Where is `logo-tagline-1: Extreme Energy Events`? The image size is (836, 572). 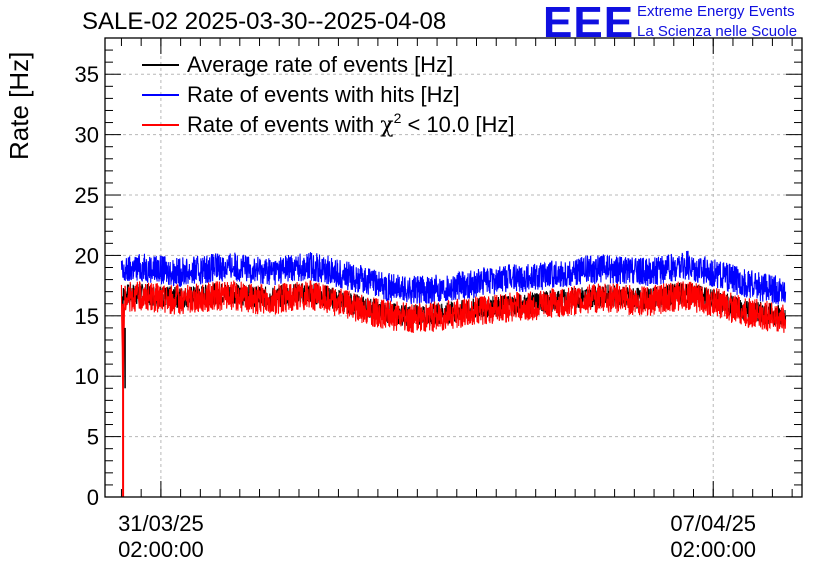 logo-tagline-1: Extreme Energy Events is located at coordinates (716, 11).